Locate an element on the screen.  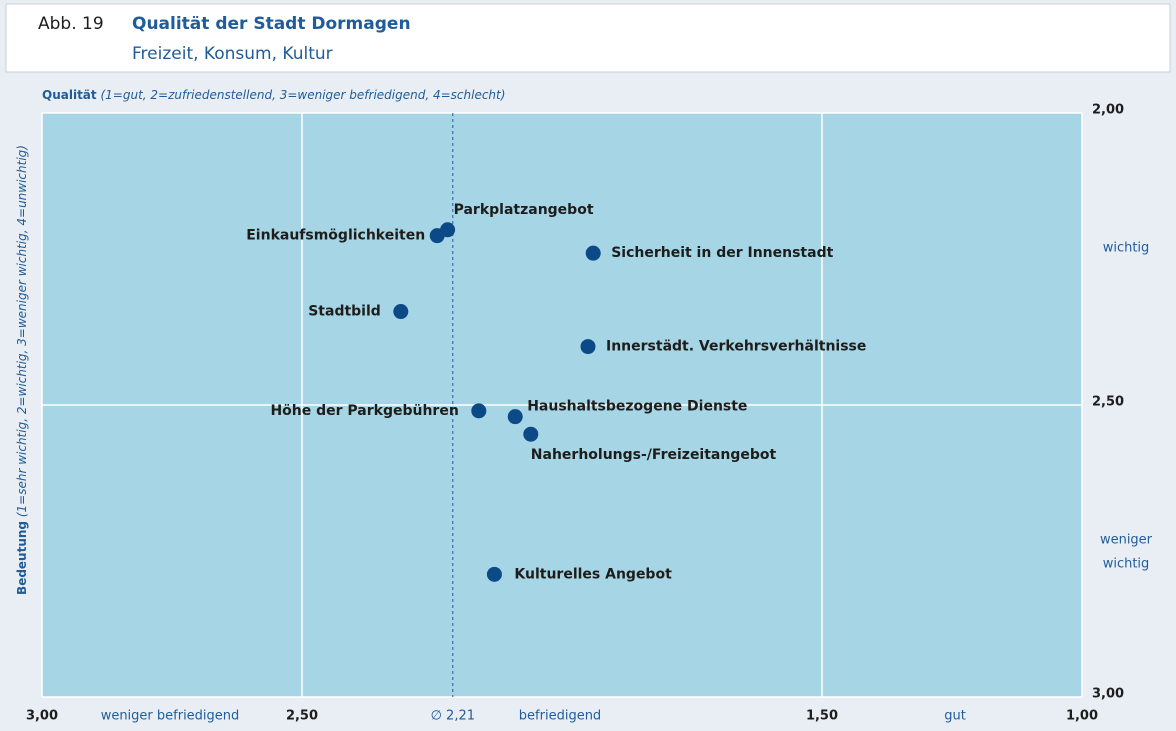
y-tick-label: 2,50 is located at coordinates (1108, 402).